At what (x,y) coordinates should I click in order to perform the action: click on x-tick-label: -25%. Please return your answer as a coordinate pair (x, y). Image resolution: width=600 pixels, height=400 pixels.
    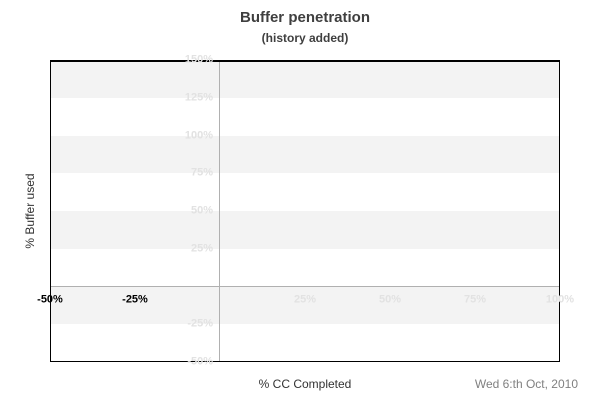
    Looking at the image, I should click on (135, 299).